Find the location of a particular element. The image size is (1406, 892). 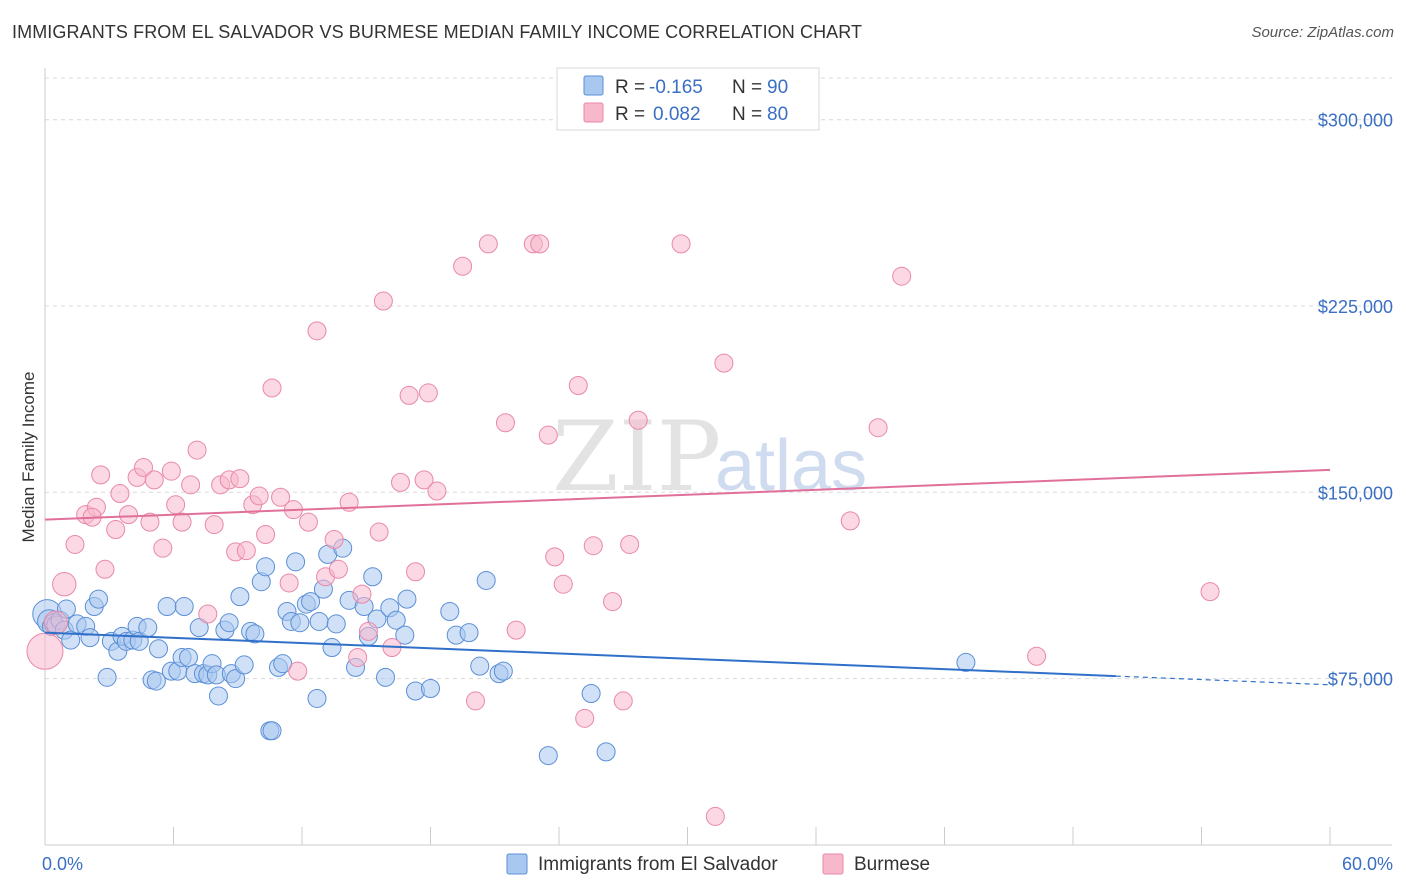

legend-r-label-blue: R = is located at coordinates (630, 87).